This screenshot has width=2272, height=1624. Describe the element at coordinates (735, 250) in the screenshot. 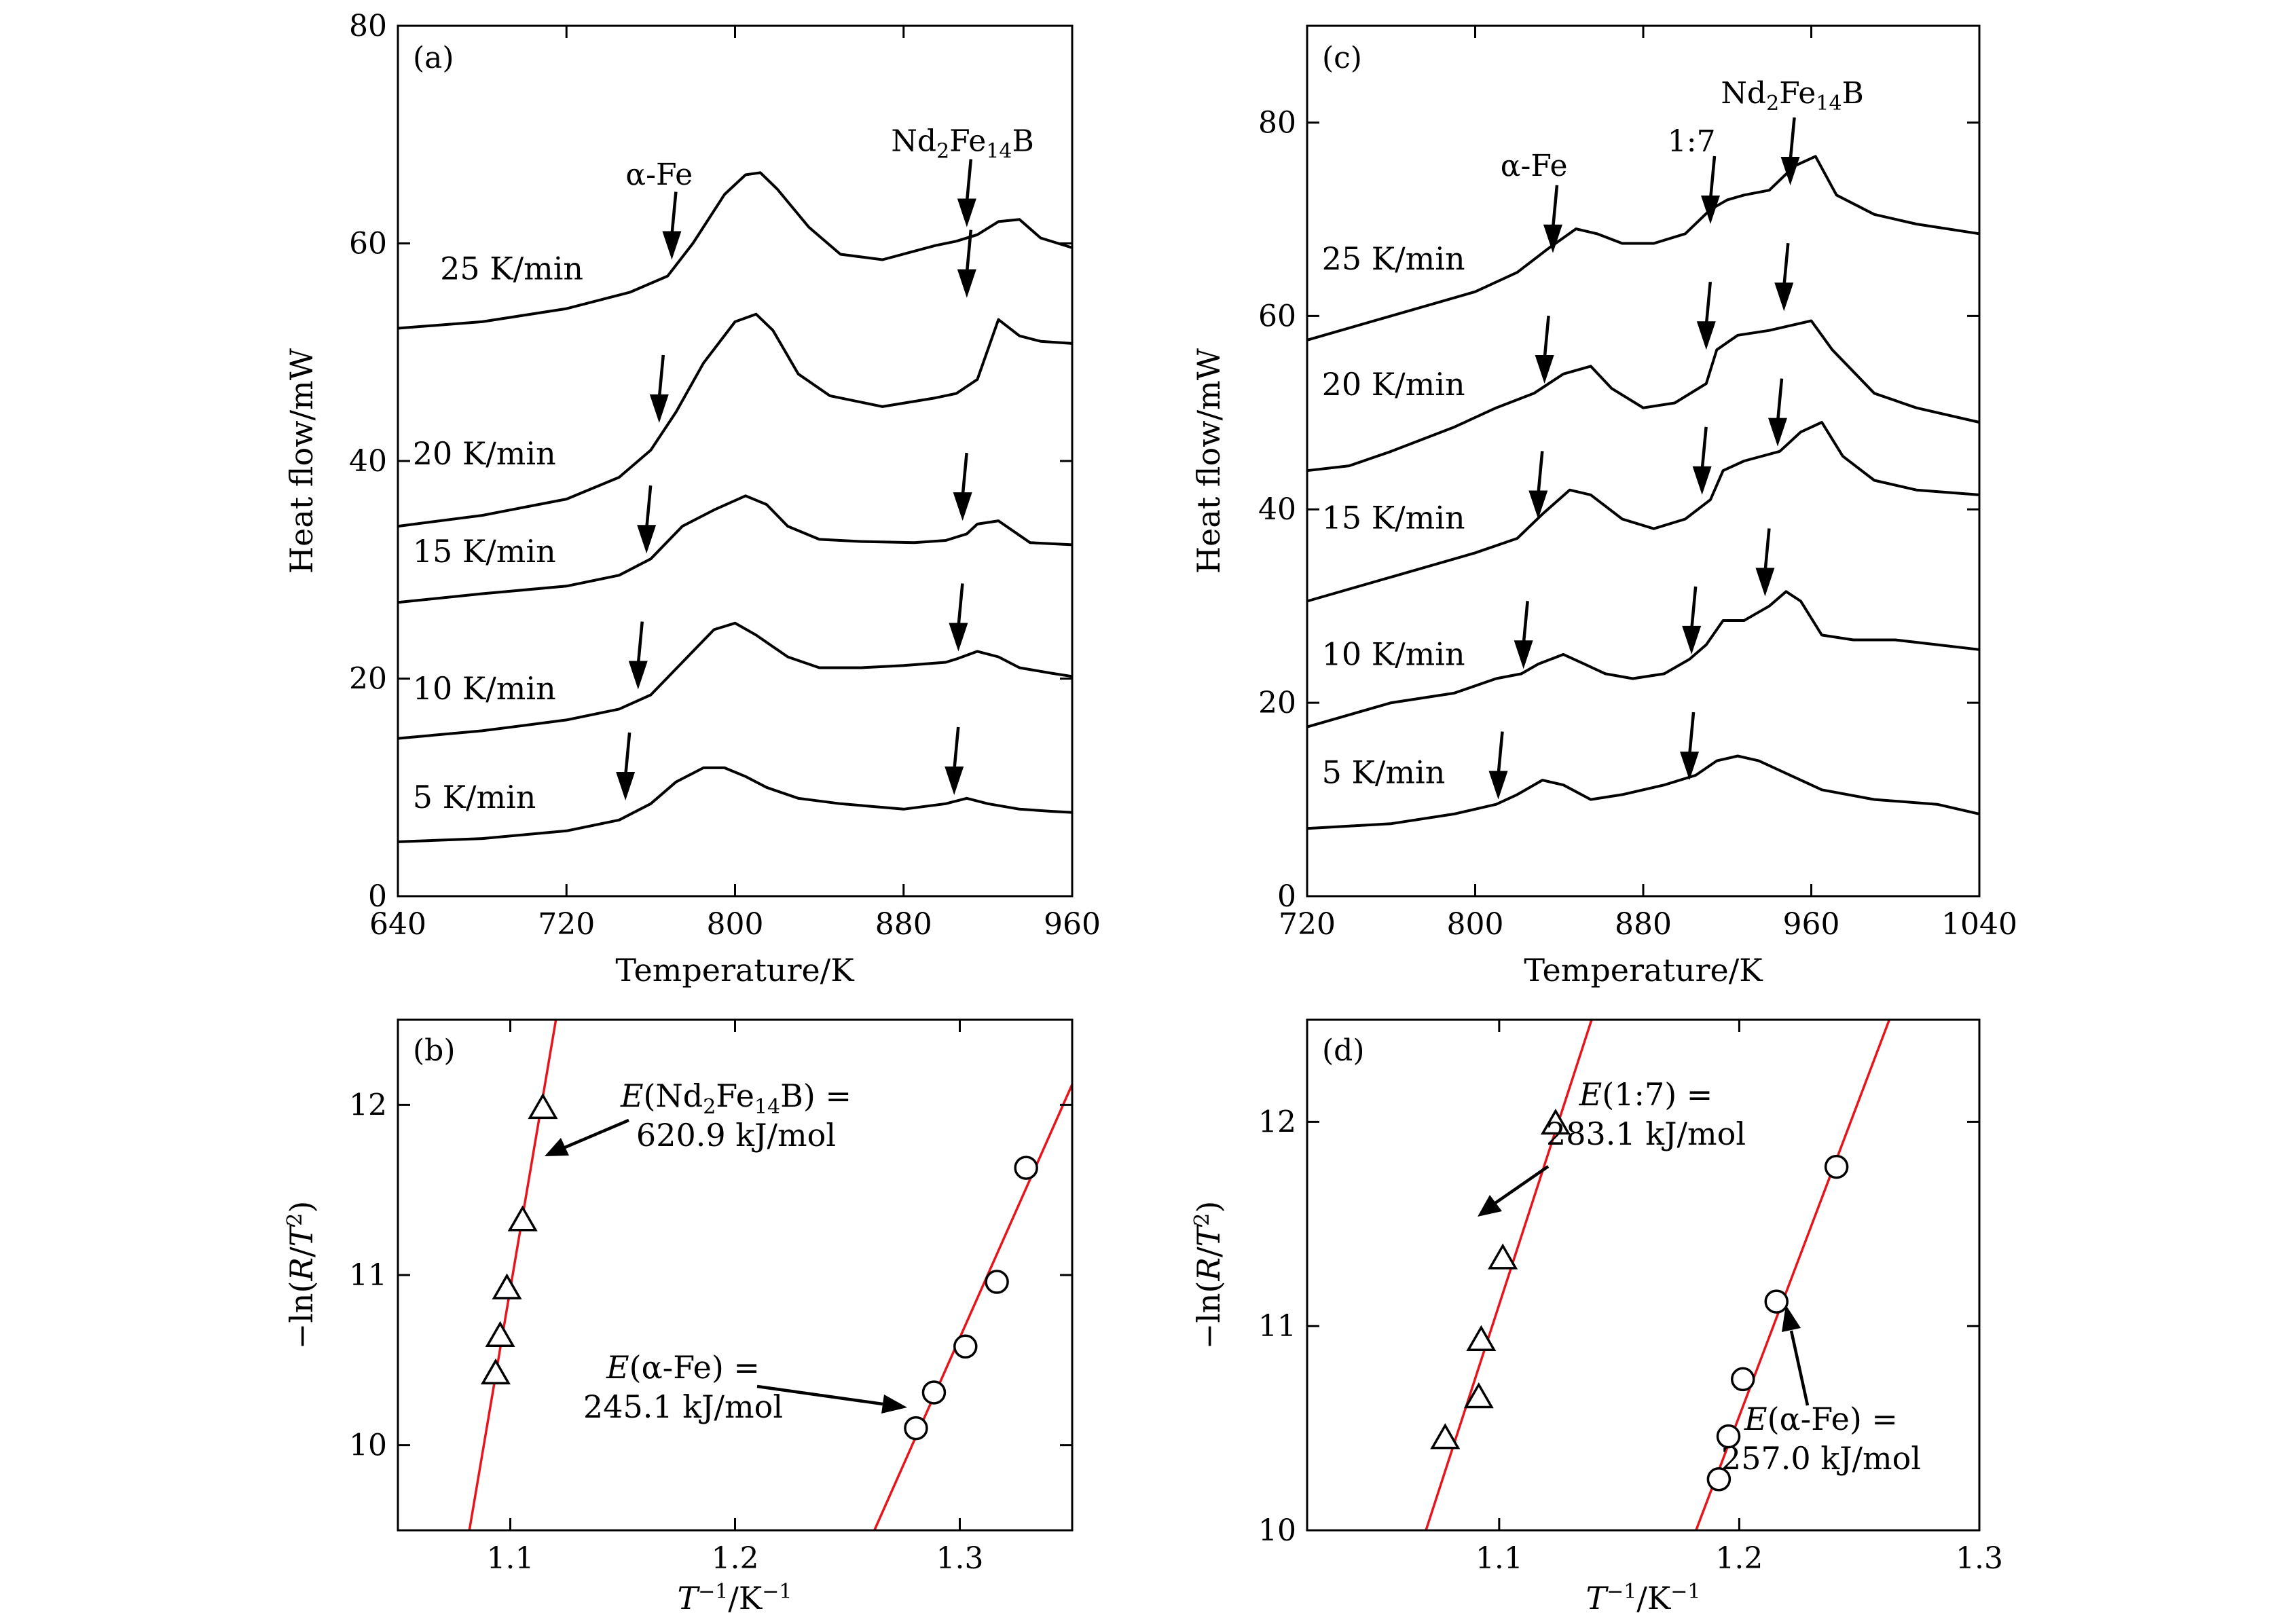

I see `panel-a-curve-25k` at that location.